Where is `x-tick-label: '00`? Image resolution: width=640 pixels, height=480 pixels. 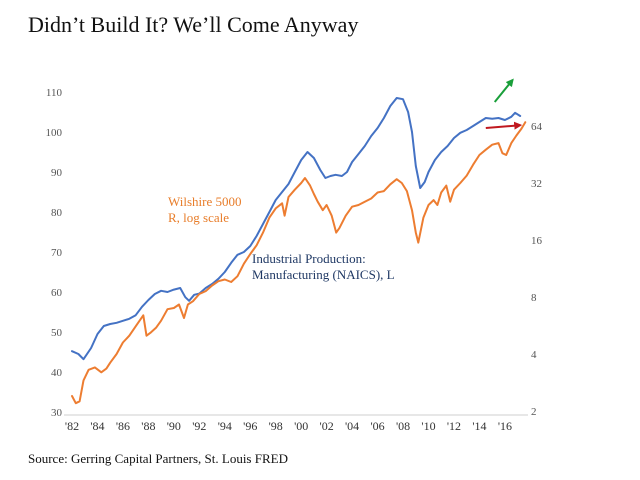 x-tick-label: '00 is located at coordinates (301, 426).